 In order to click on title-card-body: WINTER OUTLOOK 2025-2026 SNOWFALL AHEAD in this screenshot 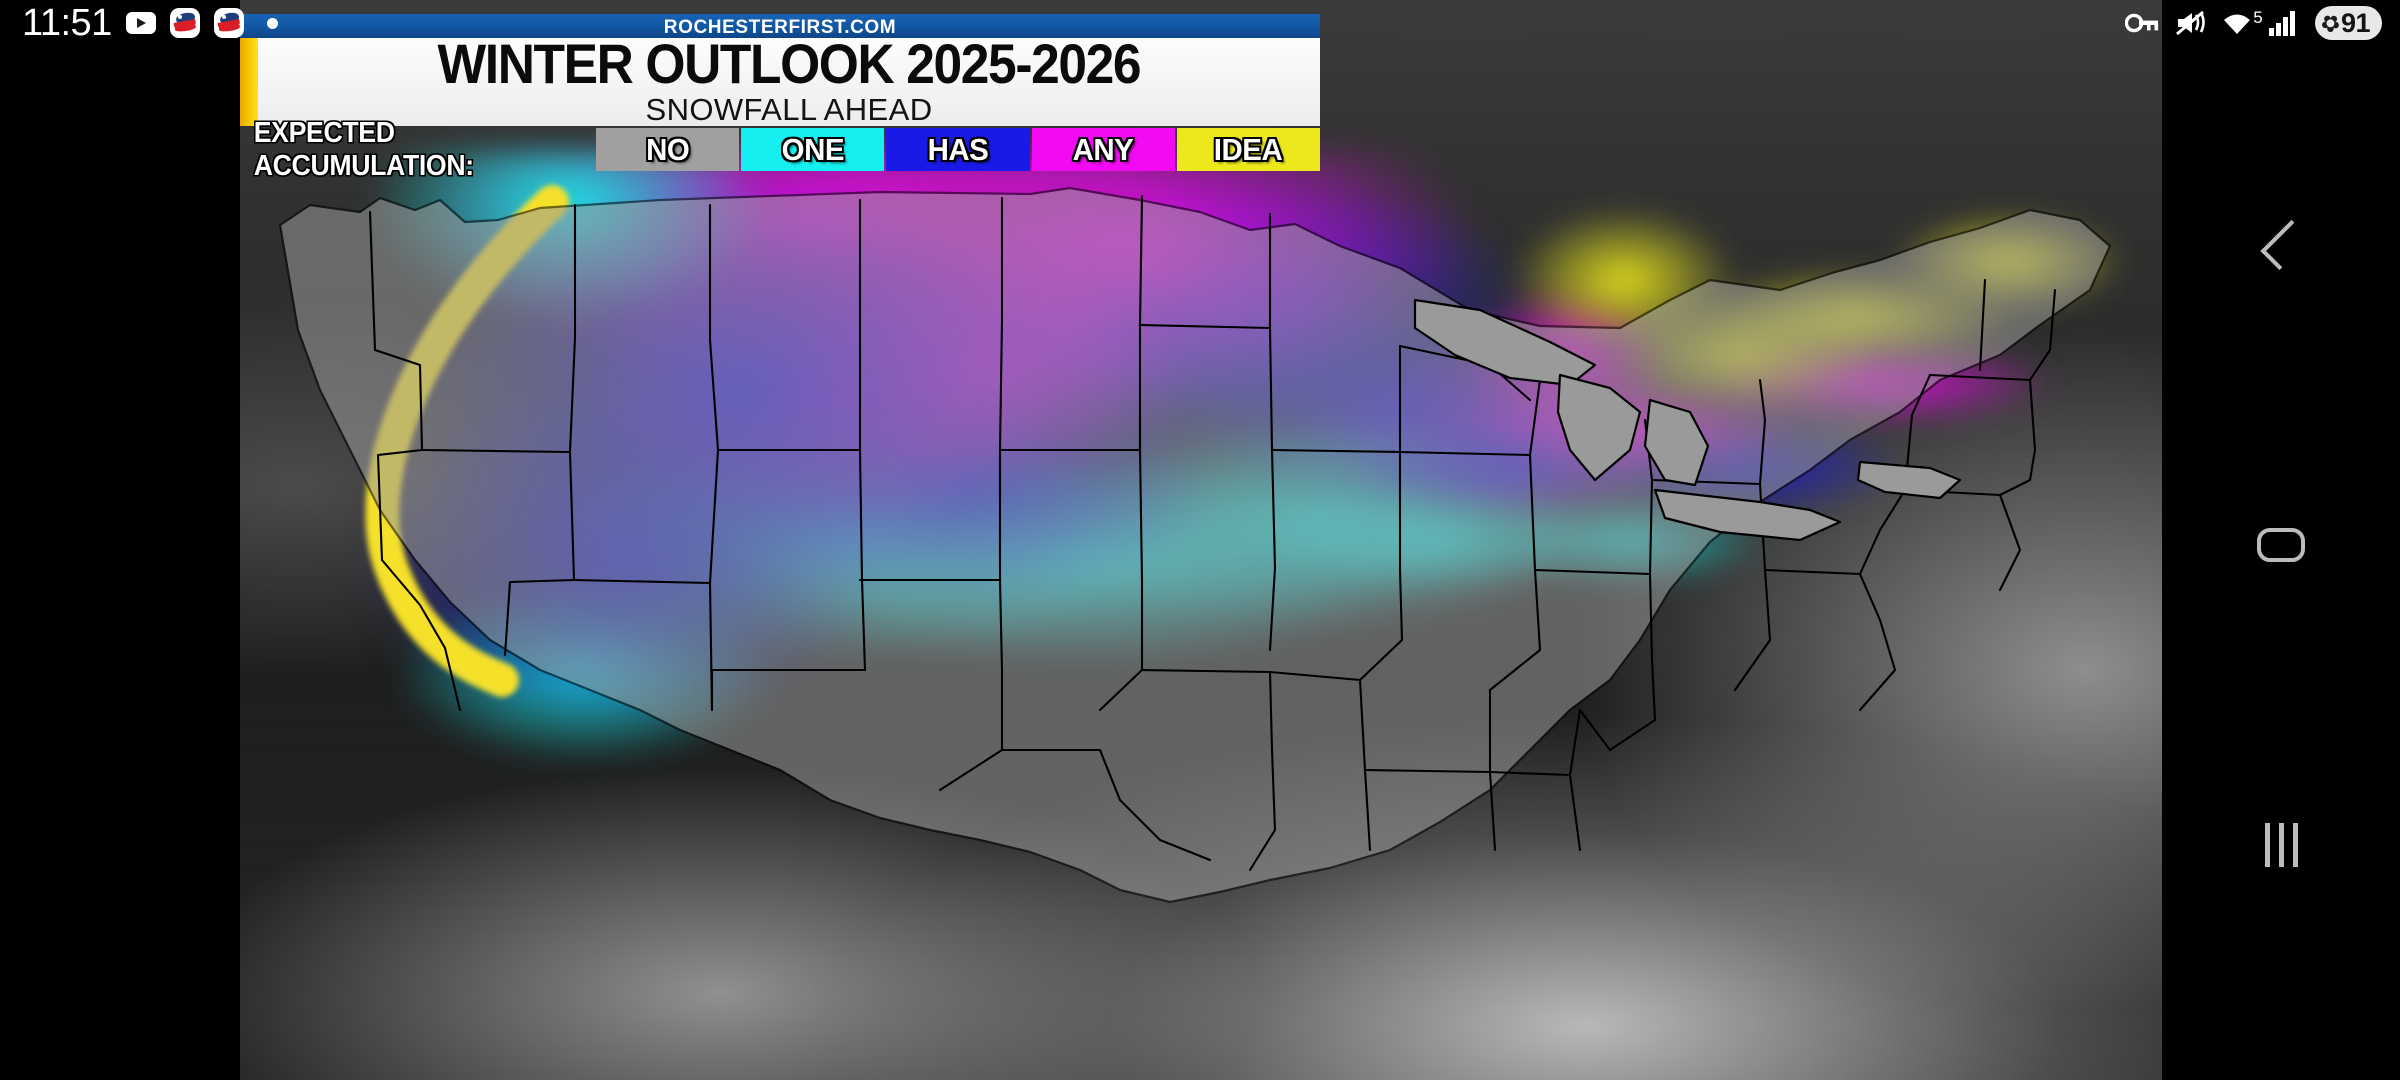, I will do `click(789, 79)`.